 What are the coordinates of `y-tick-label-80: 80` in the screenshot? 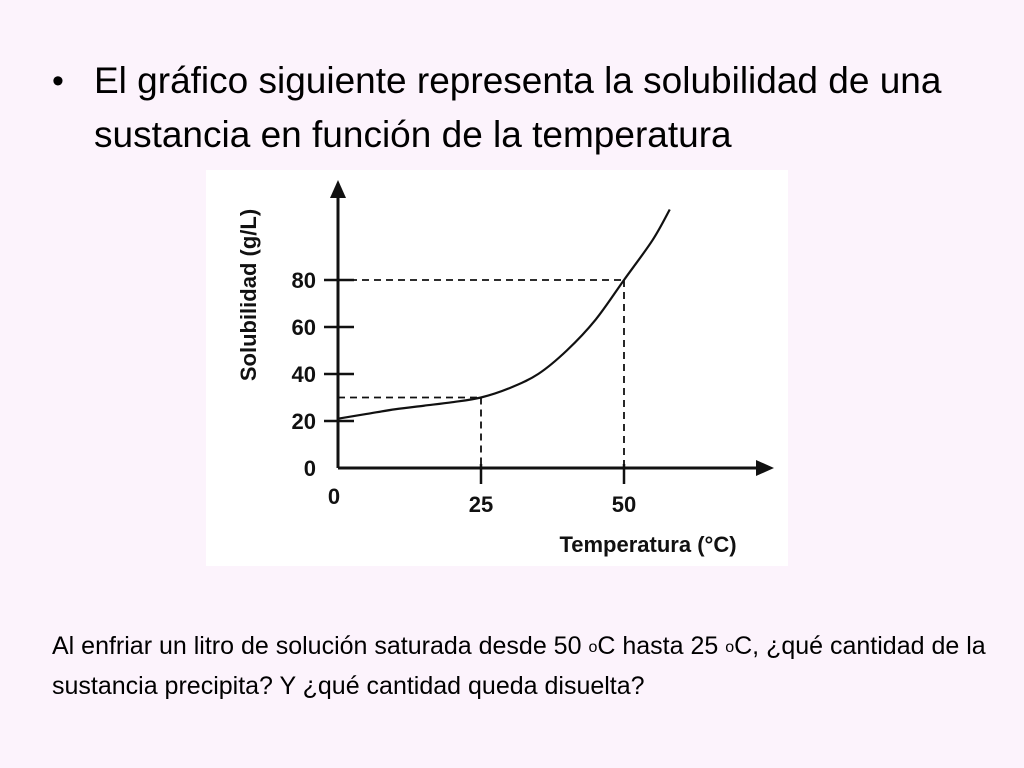 It's located at (304, 280).